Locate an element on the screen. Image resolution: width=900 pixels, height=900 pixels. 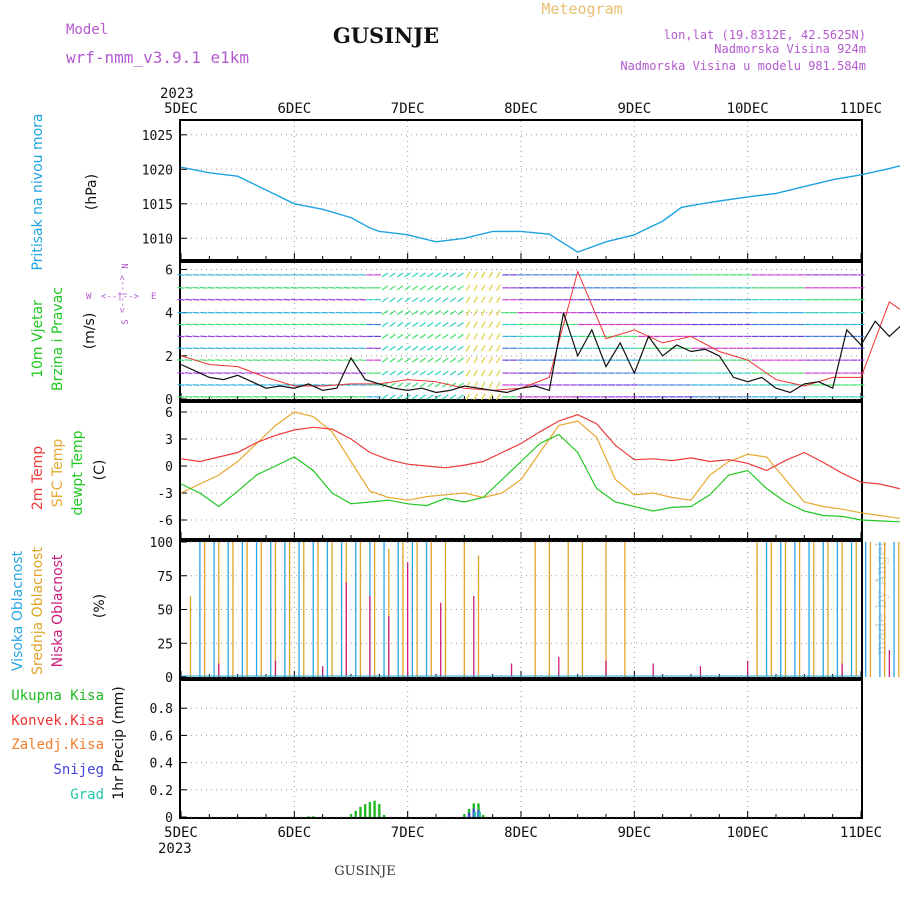
credit-text: made by Angel is located at coordinates (881, 598).